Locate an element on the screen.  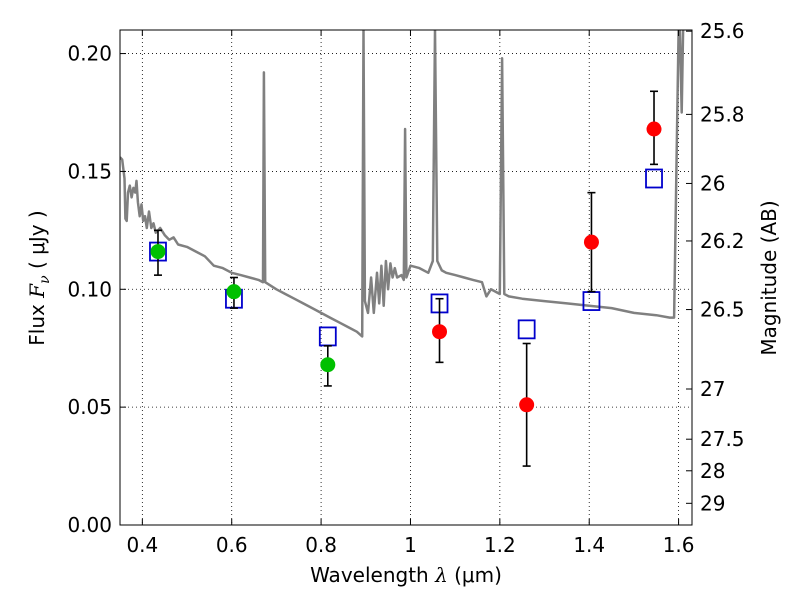
y-tick-label: 0.20 is located at coordinates (89, 54).